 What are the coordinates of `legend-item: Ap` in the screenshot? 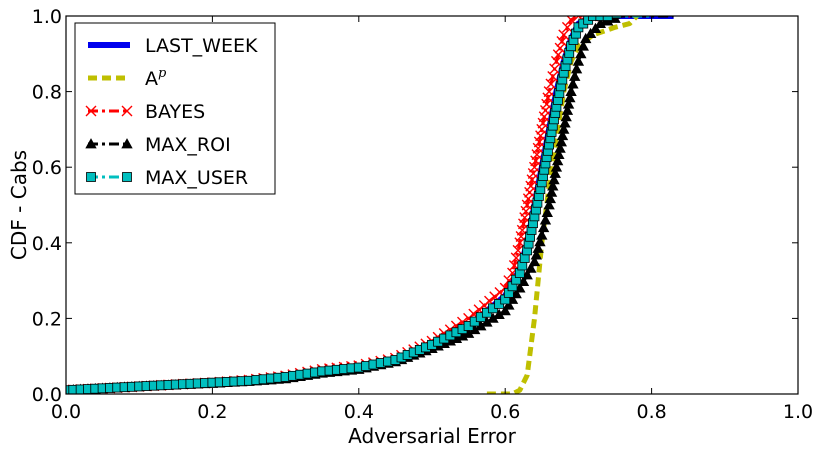 It's located at (127, 78).